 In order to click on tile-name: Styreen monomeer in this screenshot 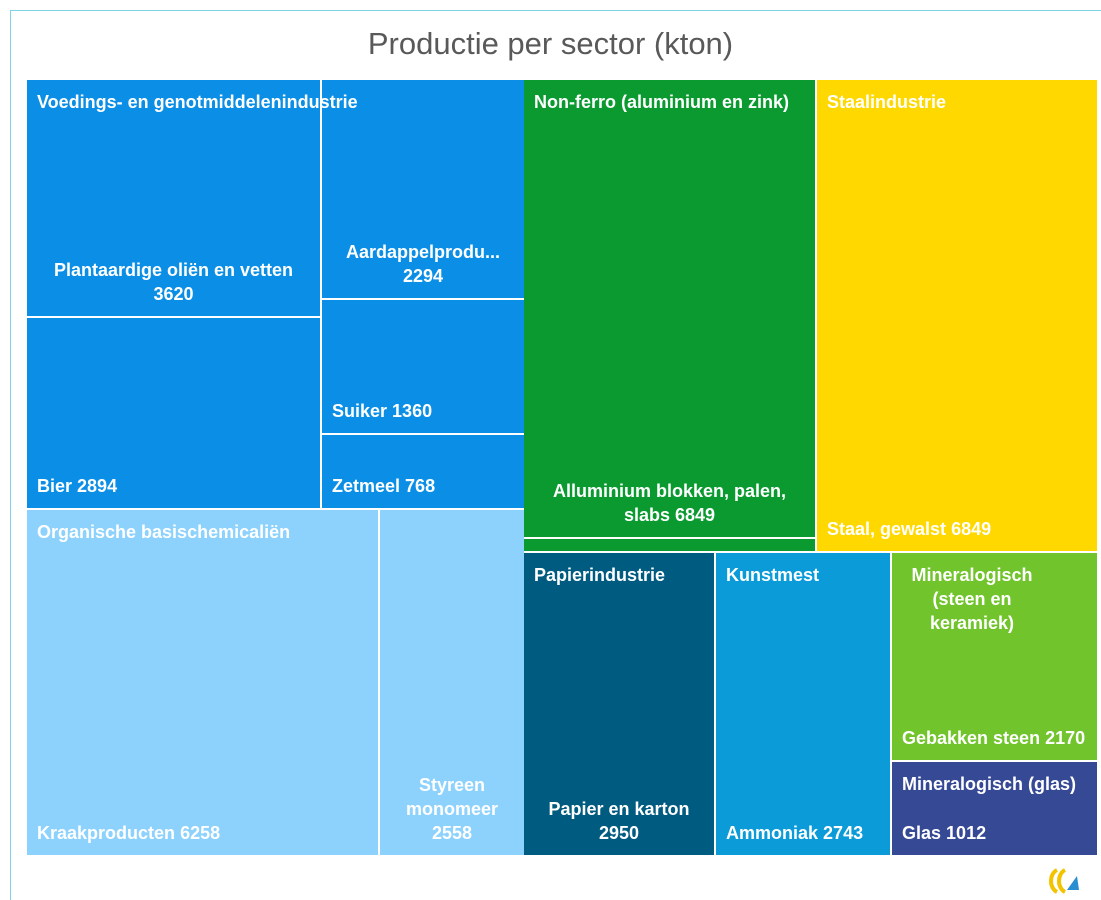, I will do `click(452, 797)`.